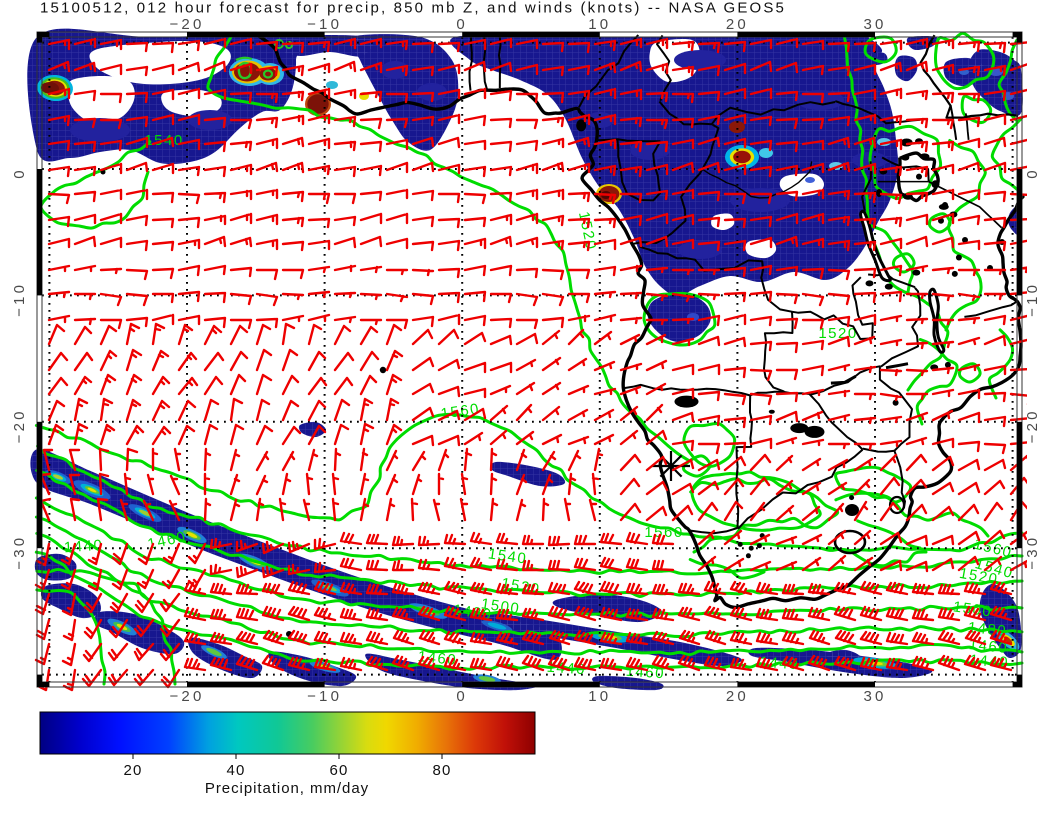  Describe the element at coordinates (236, 770) in the screenshot. I see `svg-text: 40` at that location.